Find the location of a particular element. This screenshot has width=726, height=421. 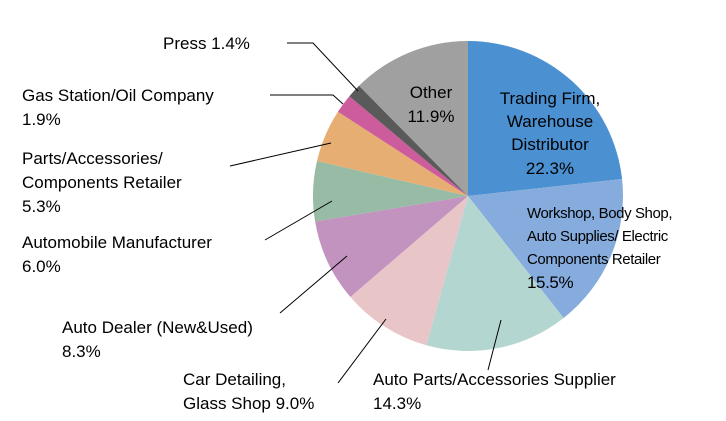

pie-slice-gas-station-oil-company is located at coordinates (402, 146).